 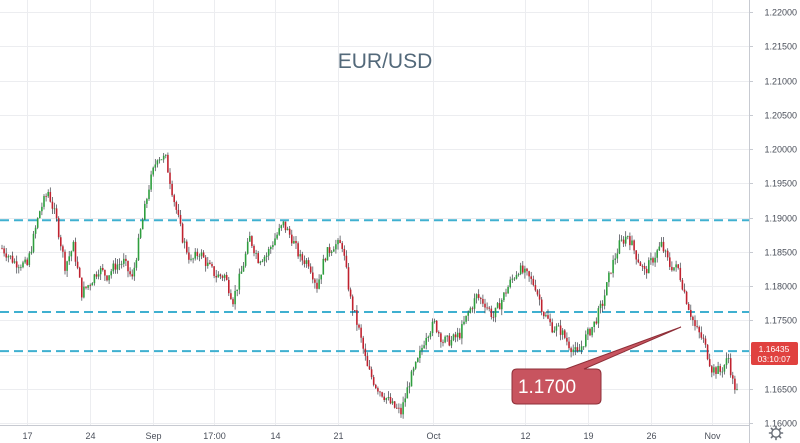 I want to click on bar-countdown: 03:10:07, so click(x=773, y=359).